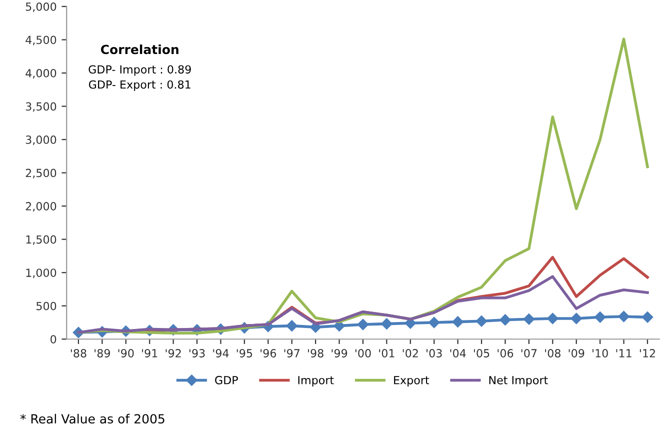 The width and height of the screenshot is (666, 432). Describe the element at coordinates (78, 353) in the screenshot. I see `x-tick-label: '88` at that location.